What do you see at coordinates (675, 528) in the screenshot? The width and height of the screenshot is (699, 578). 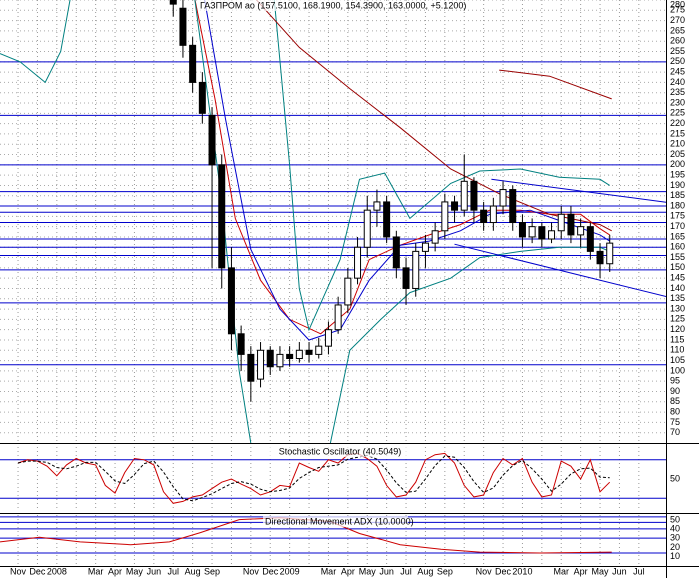 I see `y-tick-label: 40` at bounding box center [675, 528].